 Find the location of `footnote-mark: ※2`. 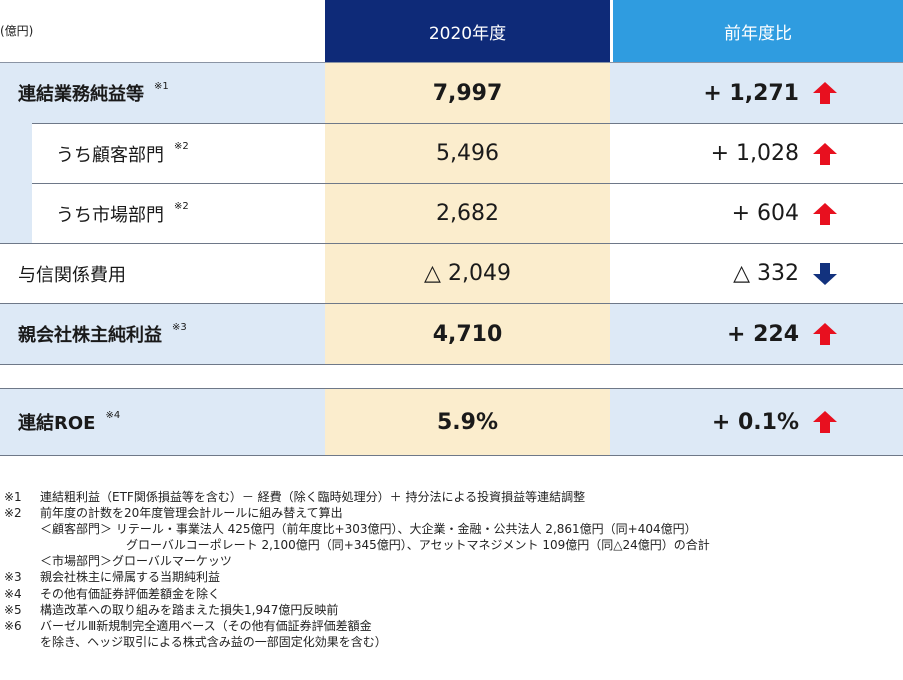

footnote-mark: ※2 is located at coordinates (13, 513).